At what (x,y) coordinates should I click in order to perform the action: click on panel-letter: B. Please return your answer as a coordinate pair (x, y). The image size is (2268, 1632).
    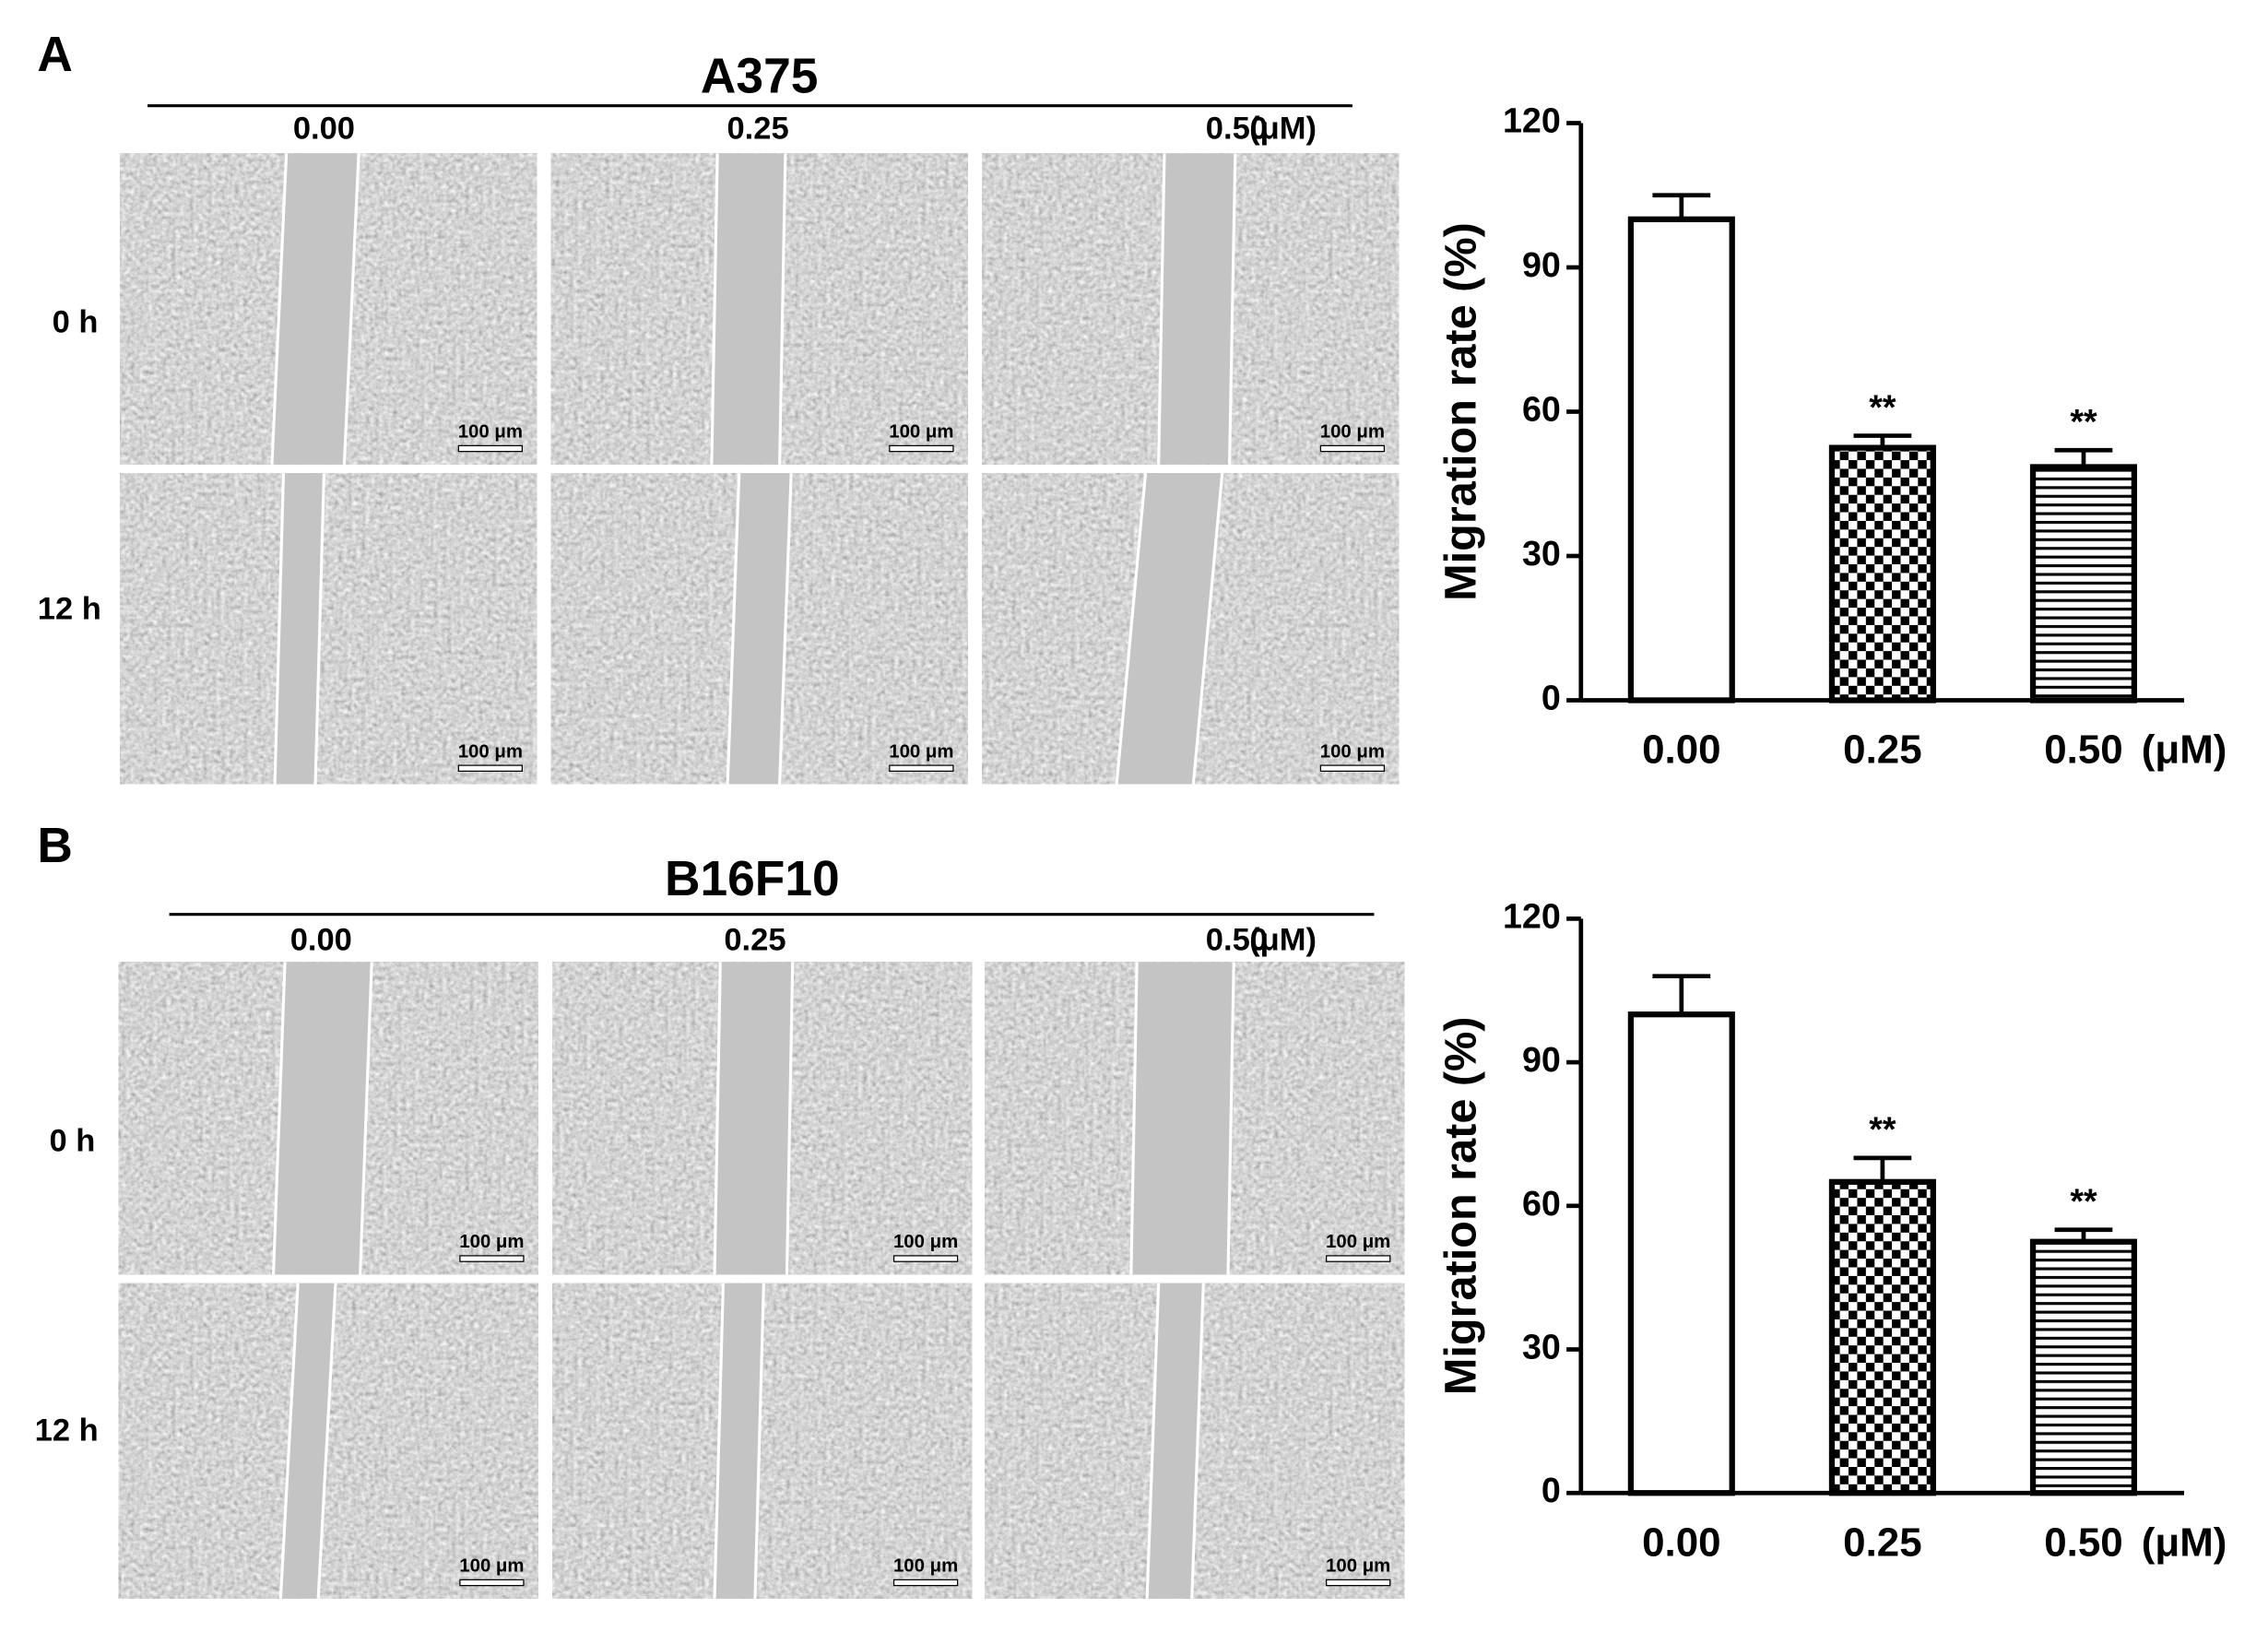
    Looking at the image, I should click on (55, 846).